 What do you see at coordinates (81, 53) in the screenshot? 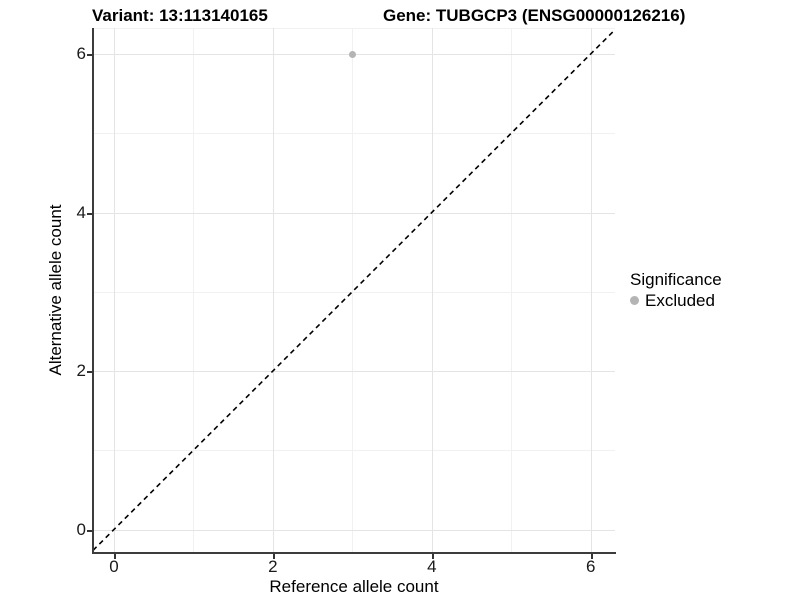
I see `y-tick-label: 6` at bounding box center [81, 53].